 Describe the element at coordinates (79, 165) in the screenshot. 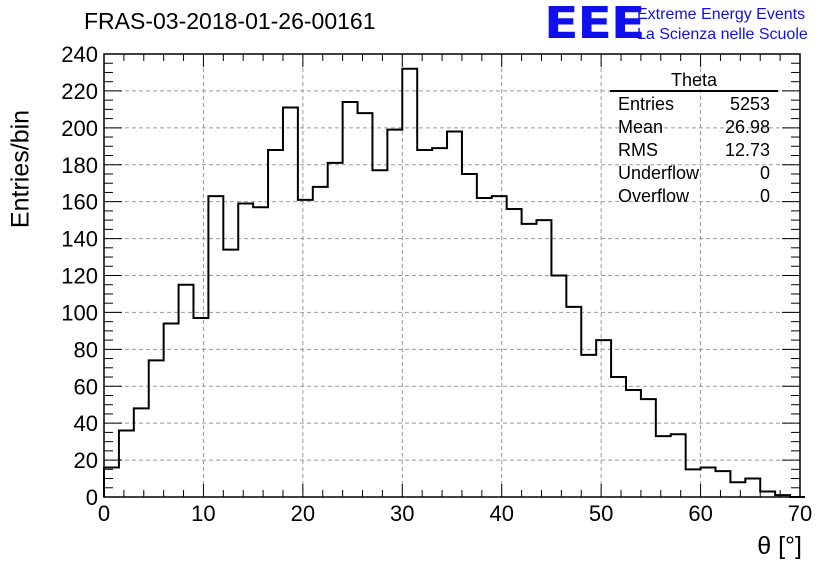

I see `y-tick-label: 180` at that location.